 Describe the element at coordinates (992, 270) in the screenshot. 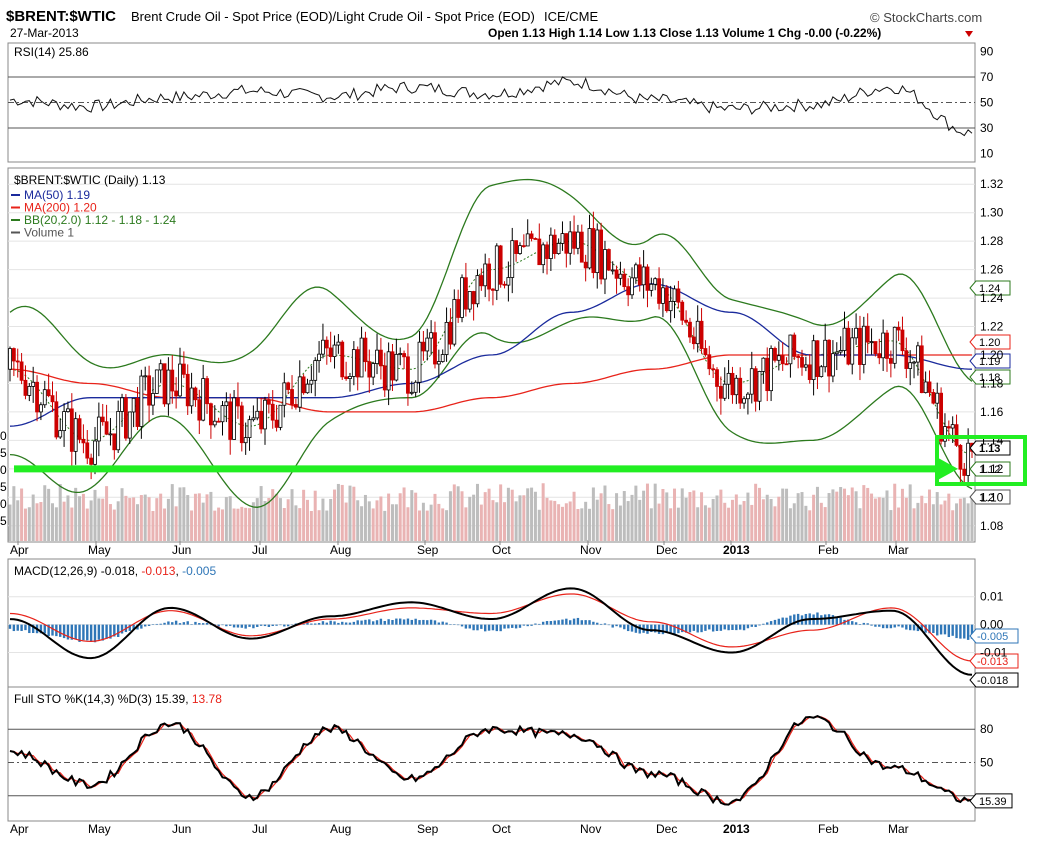

I see `price-tick-1-26: 1.26` at that location.